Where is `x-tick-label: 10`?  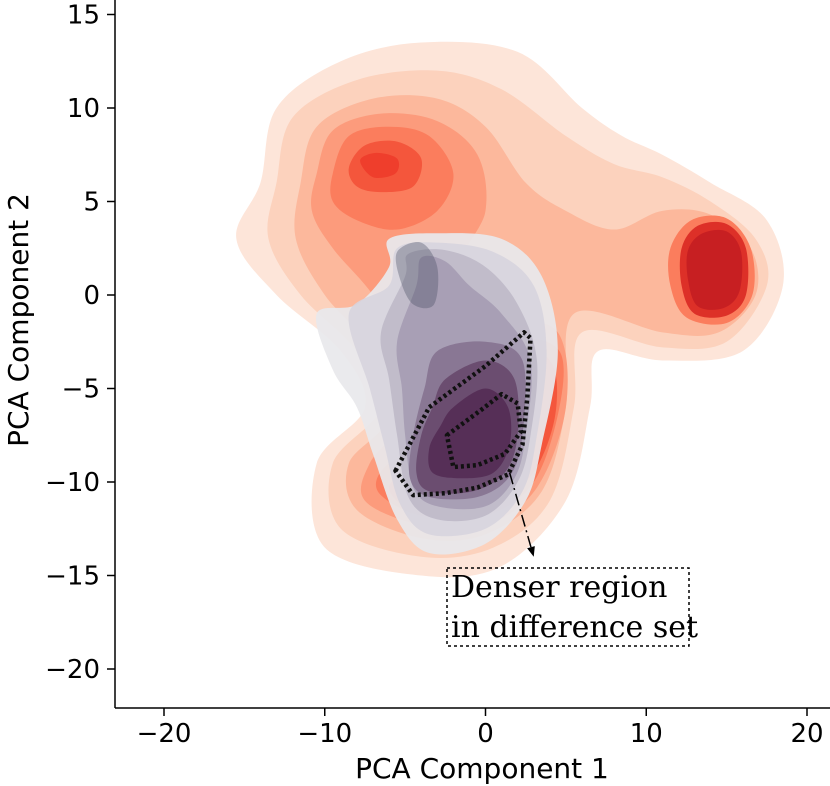
x-tick-label: 10 is located at coordinates (646, 734).